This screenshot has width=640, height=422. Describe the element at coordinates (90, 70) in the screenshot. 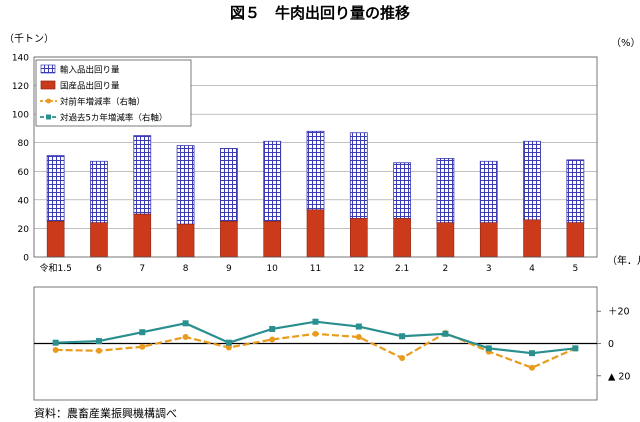

I see `legend-label: 輸入品出回り量` at that location.